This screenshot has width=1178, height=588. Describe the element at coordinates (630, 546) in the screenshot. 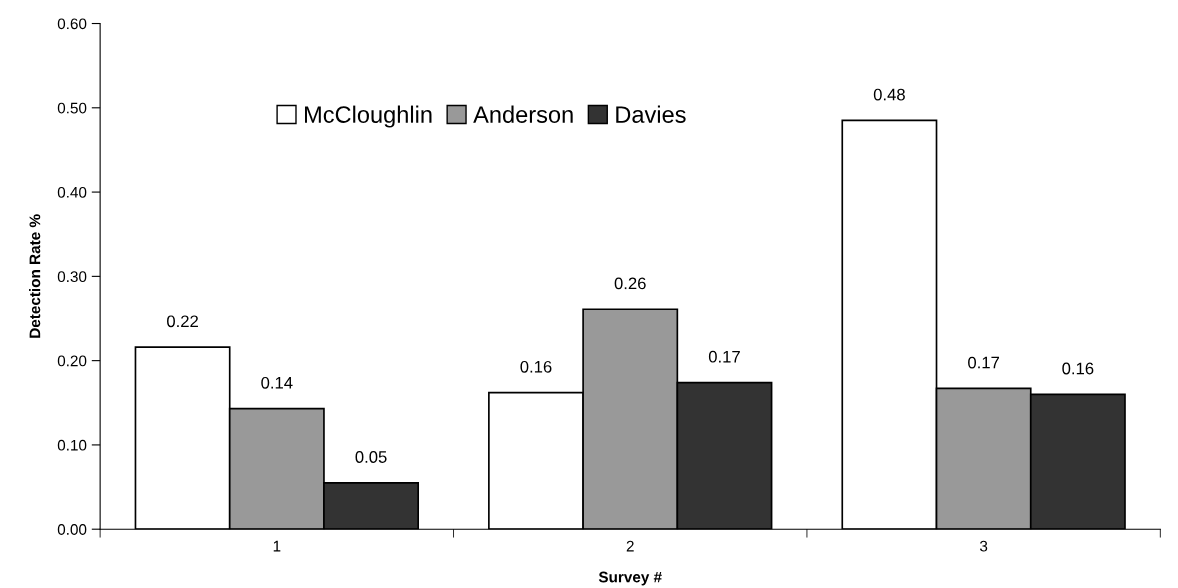

I see `x-tick-label: 2` at that location.